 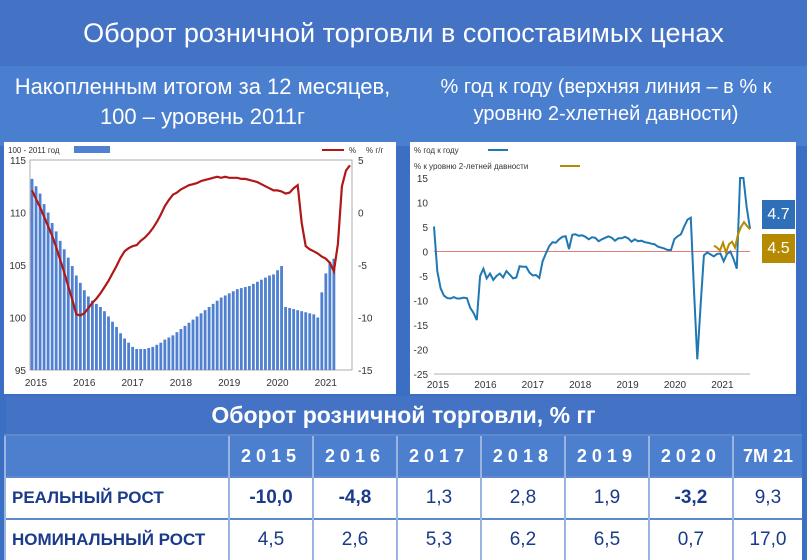 I want to click on two-year-series-line, so click(x=732, y=238).